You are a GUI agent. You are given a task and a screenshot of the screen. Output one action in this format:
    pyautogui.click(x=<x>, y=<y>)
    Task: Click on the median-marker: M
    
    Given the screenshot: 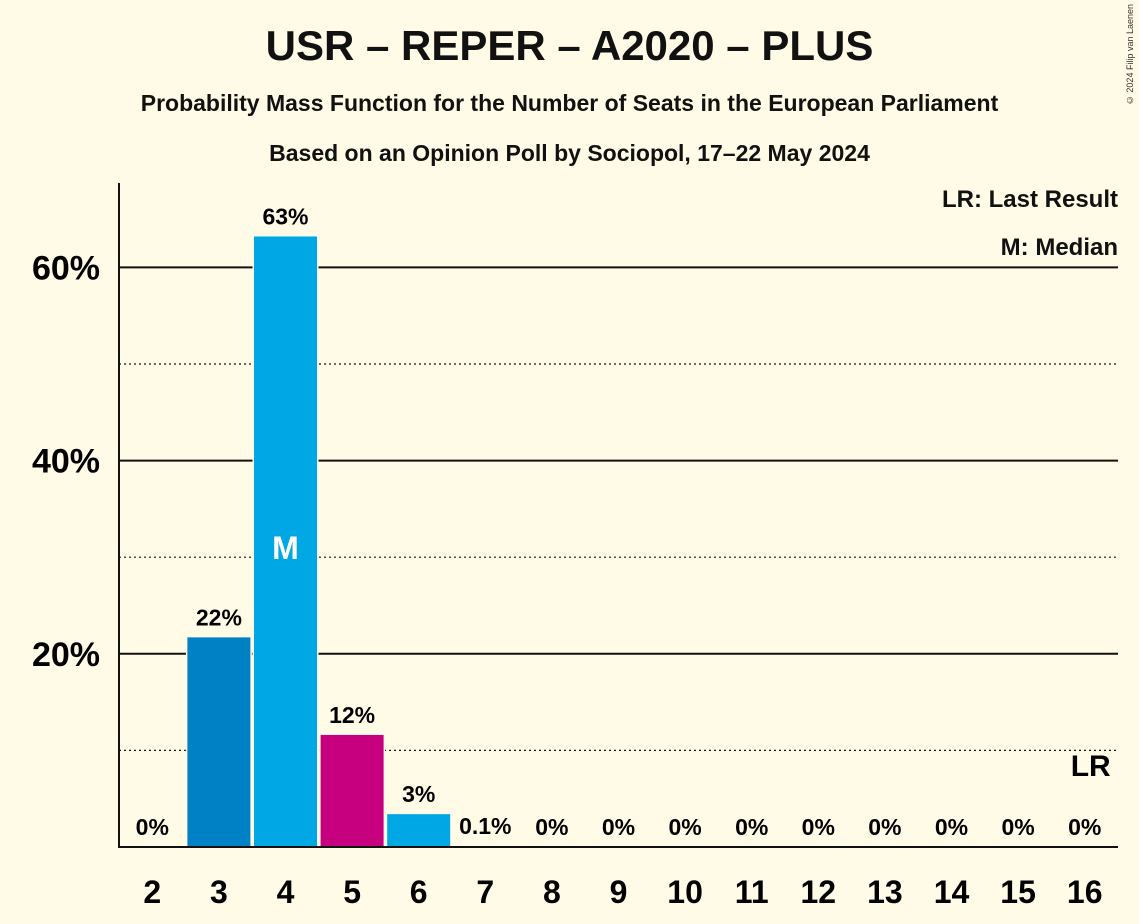 What is the action you would take?
    pyautogui.click(x=285, y=548)
    